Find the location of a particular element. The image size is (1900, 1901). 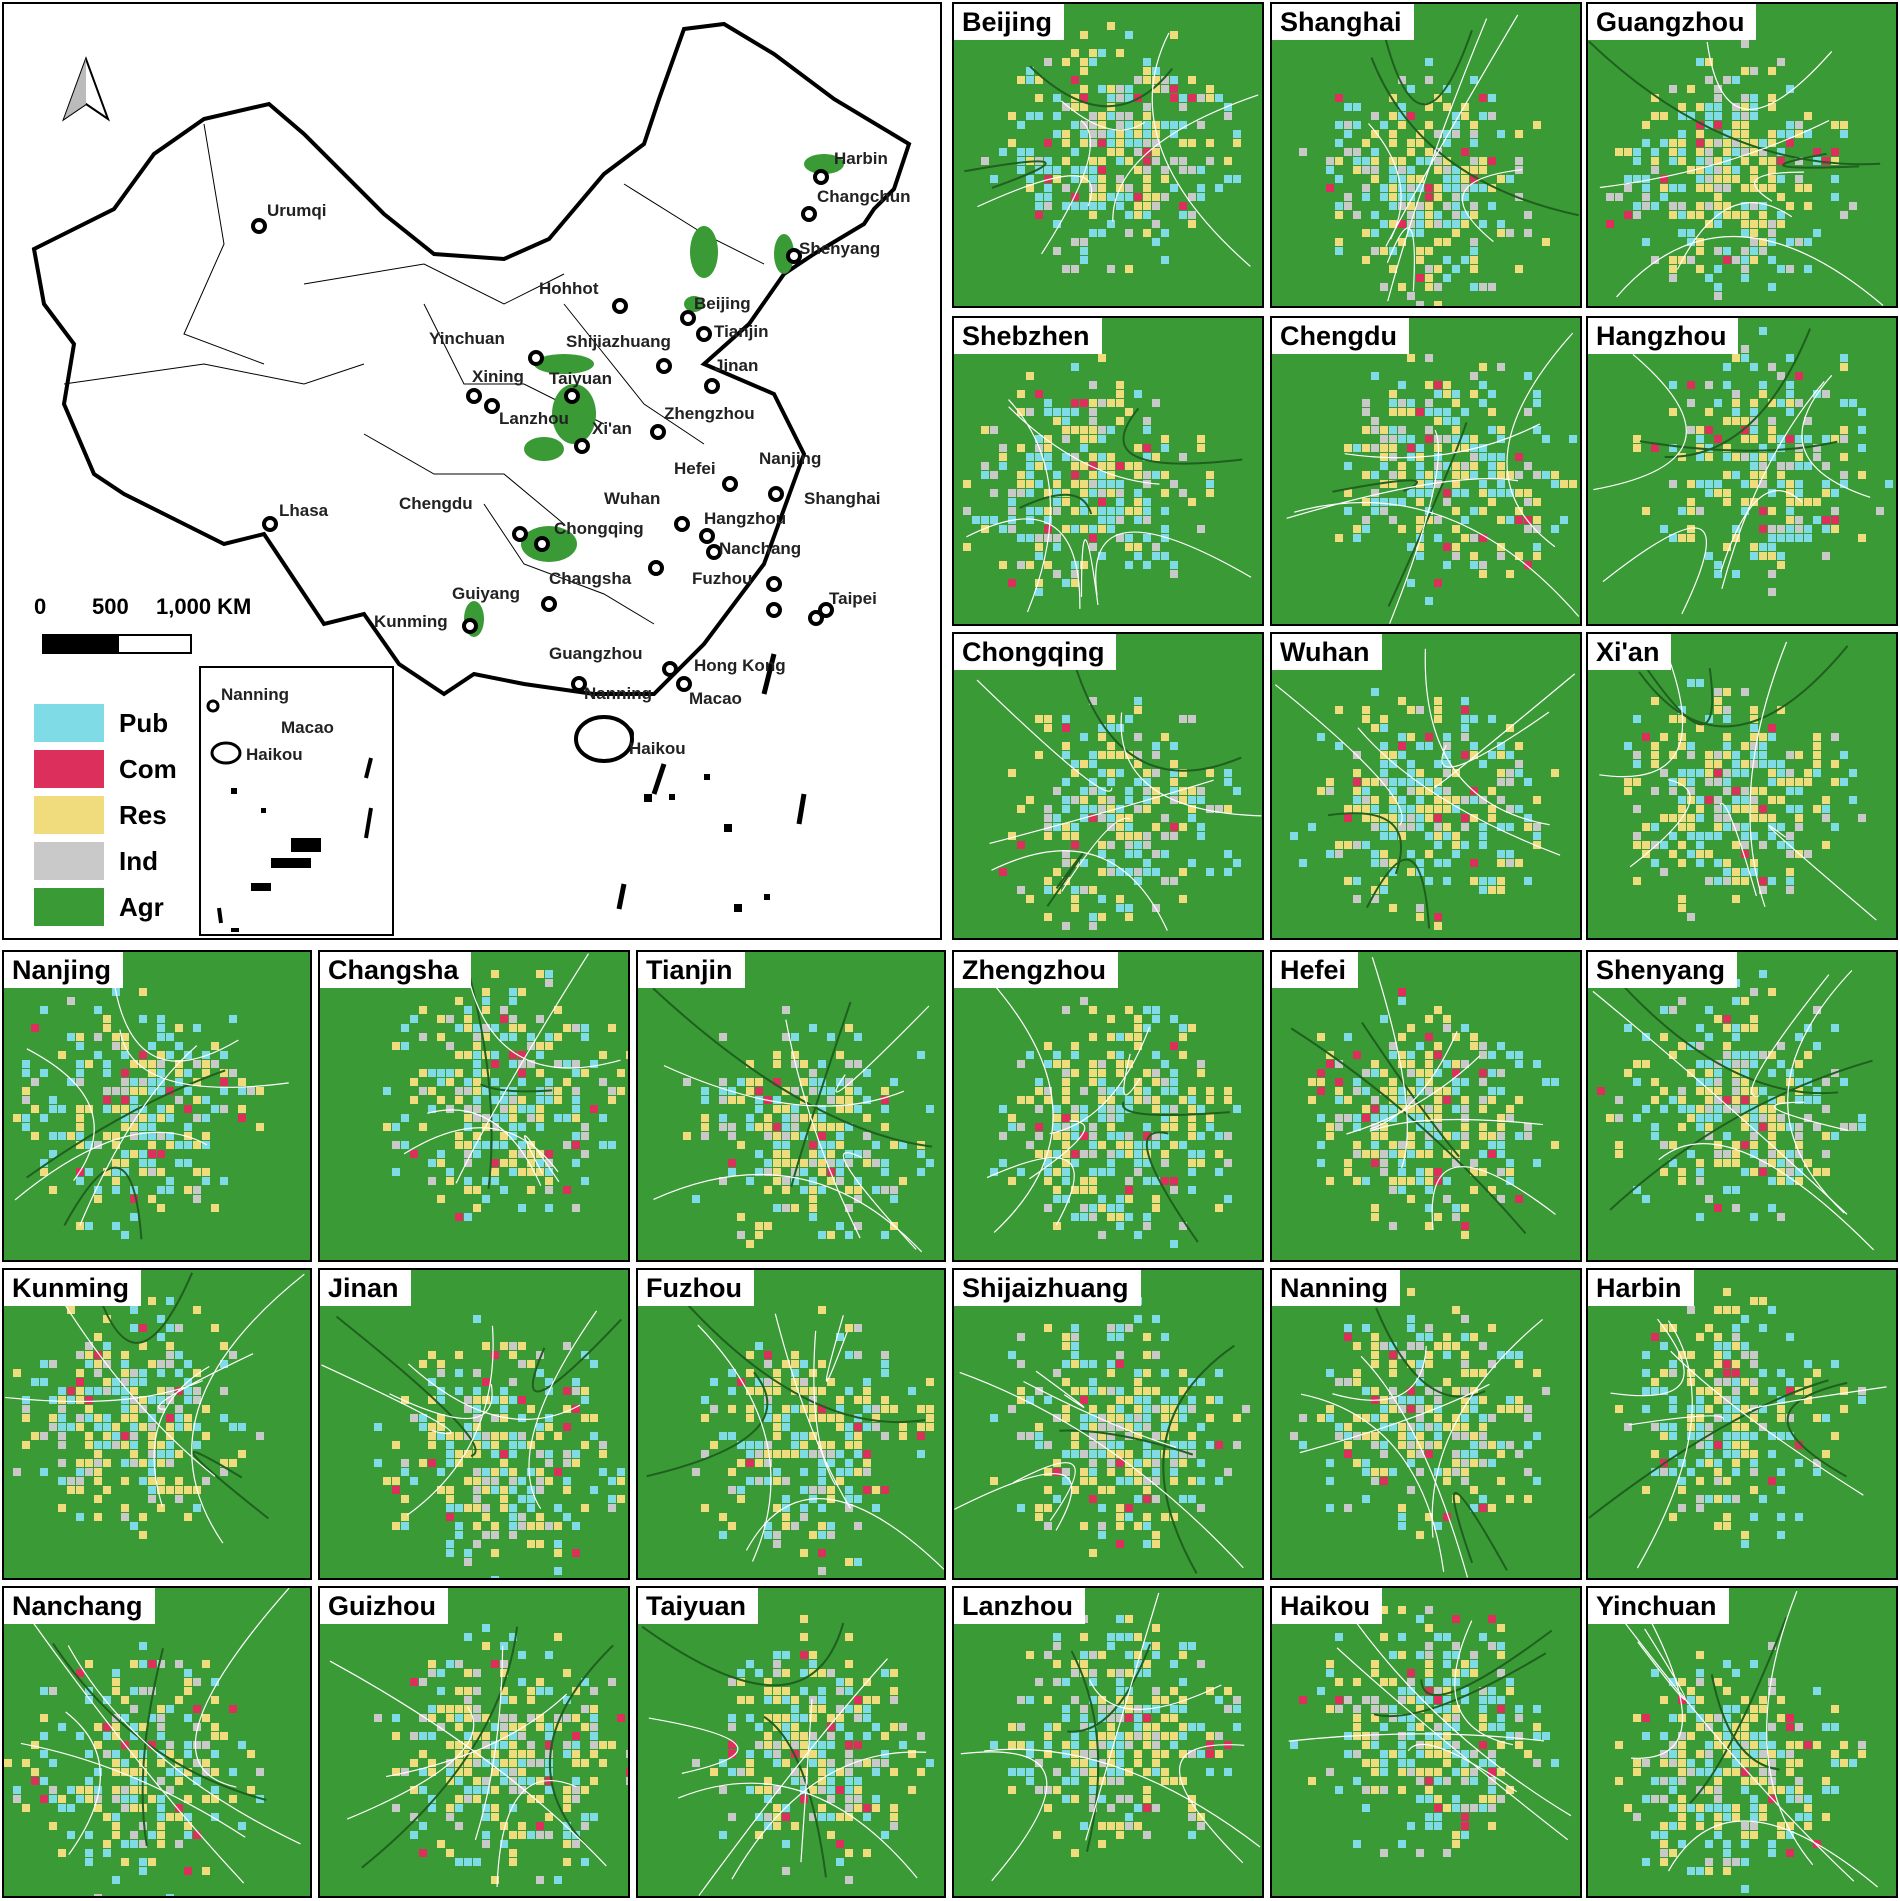

city-label: Nanning is located at coordinates (618, 693).